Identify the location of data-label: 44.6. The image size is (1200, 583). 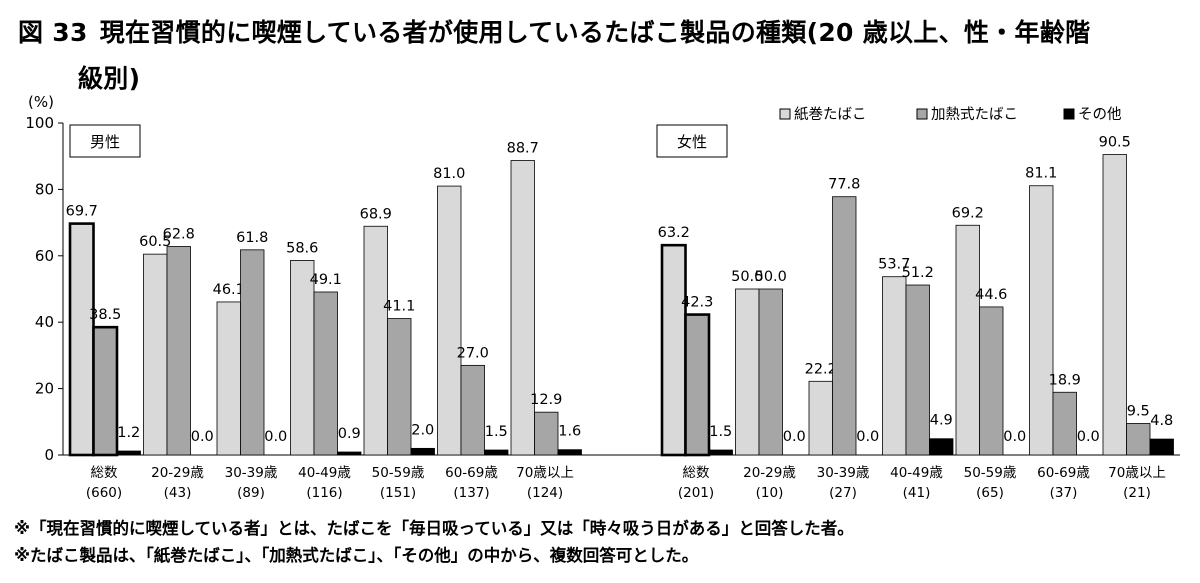
(991, 295).